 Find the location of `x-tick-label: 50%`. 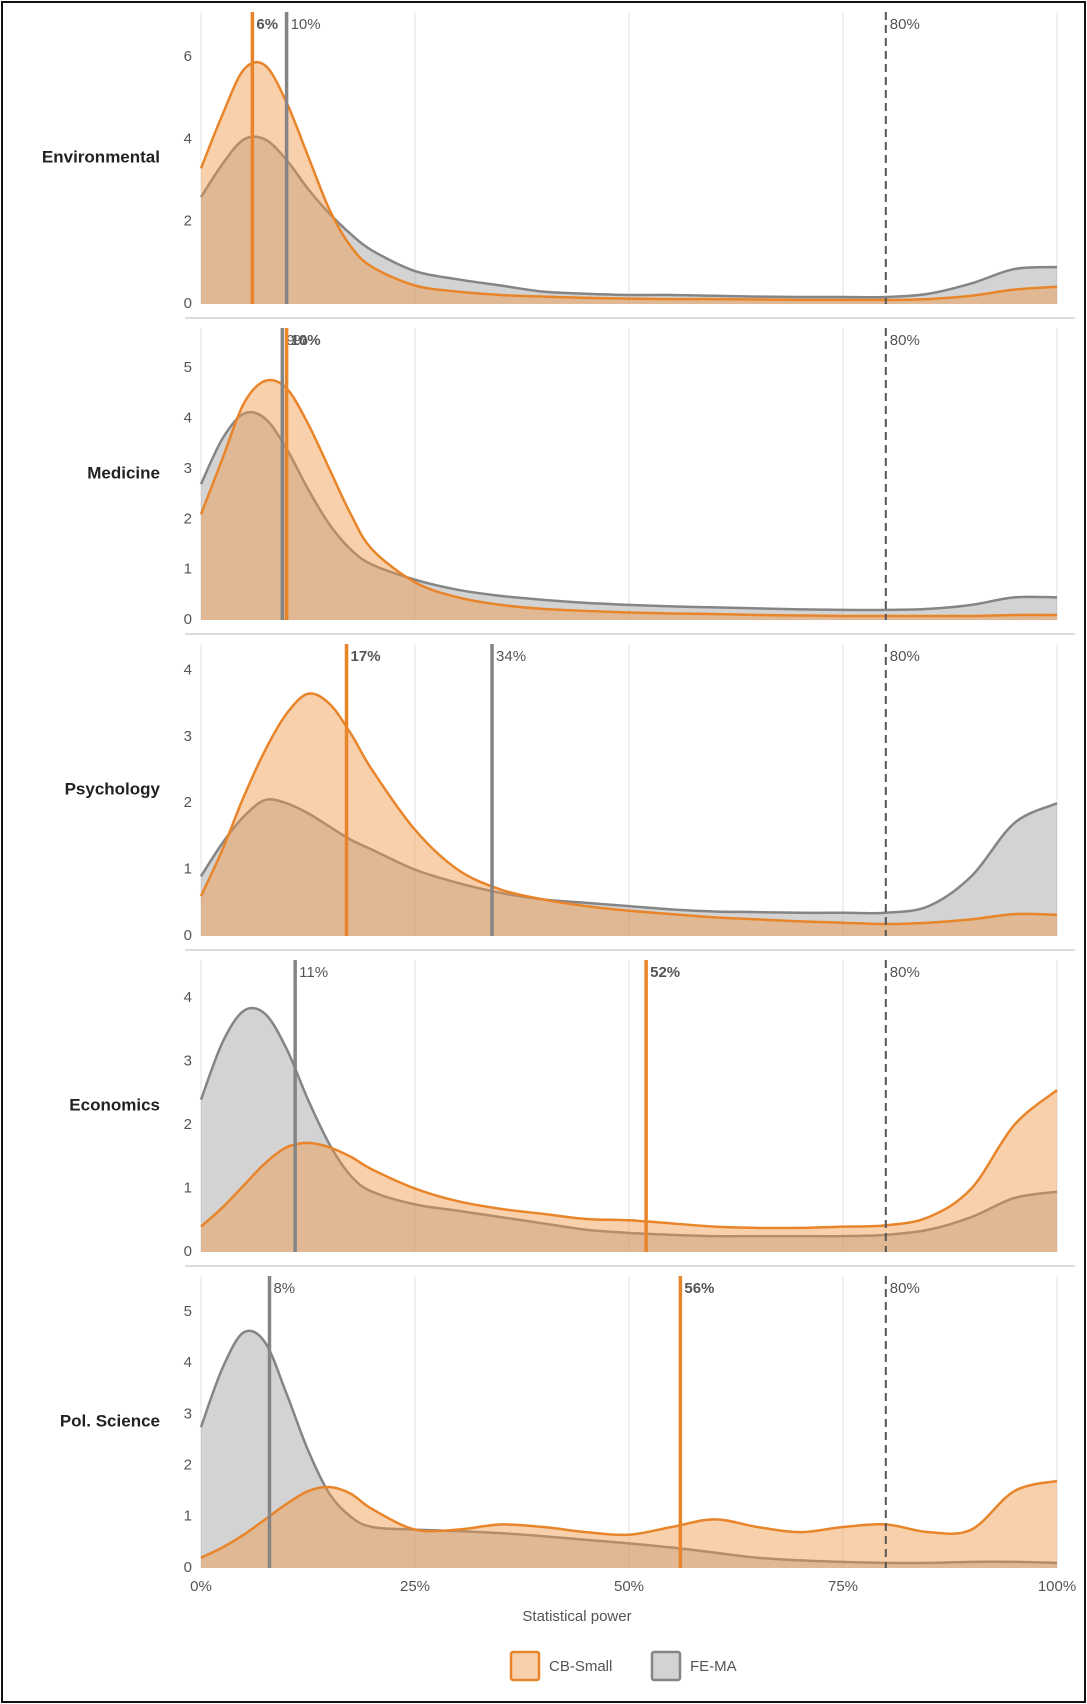

x-tick-label: 50% is located at coordinates (629, 1586).